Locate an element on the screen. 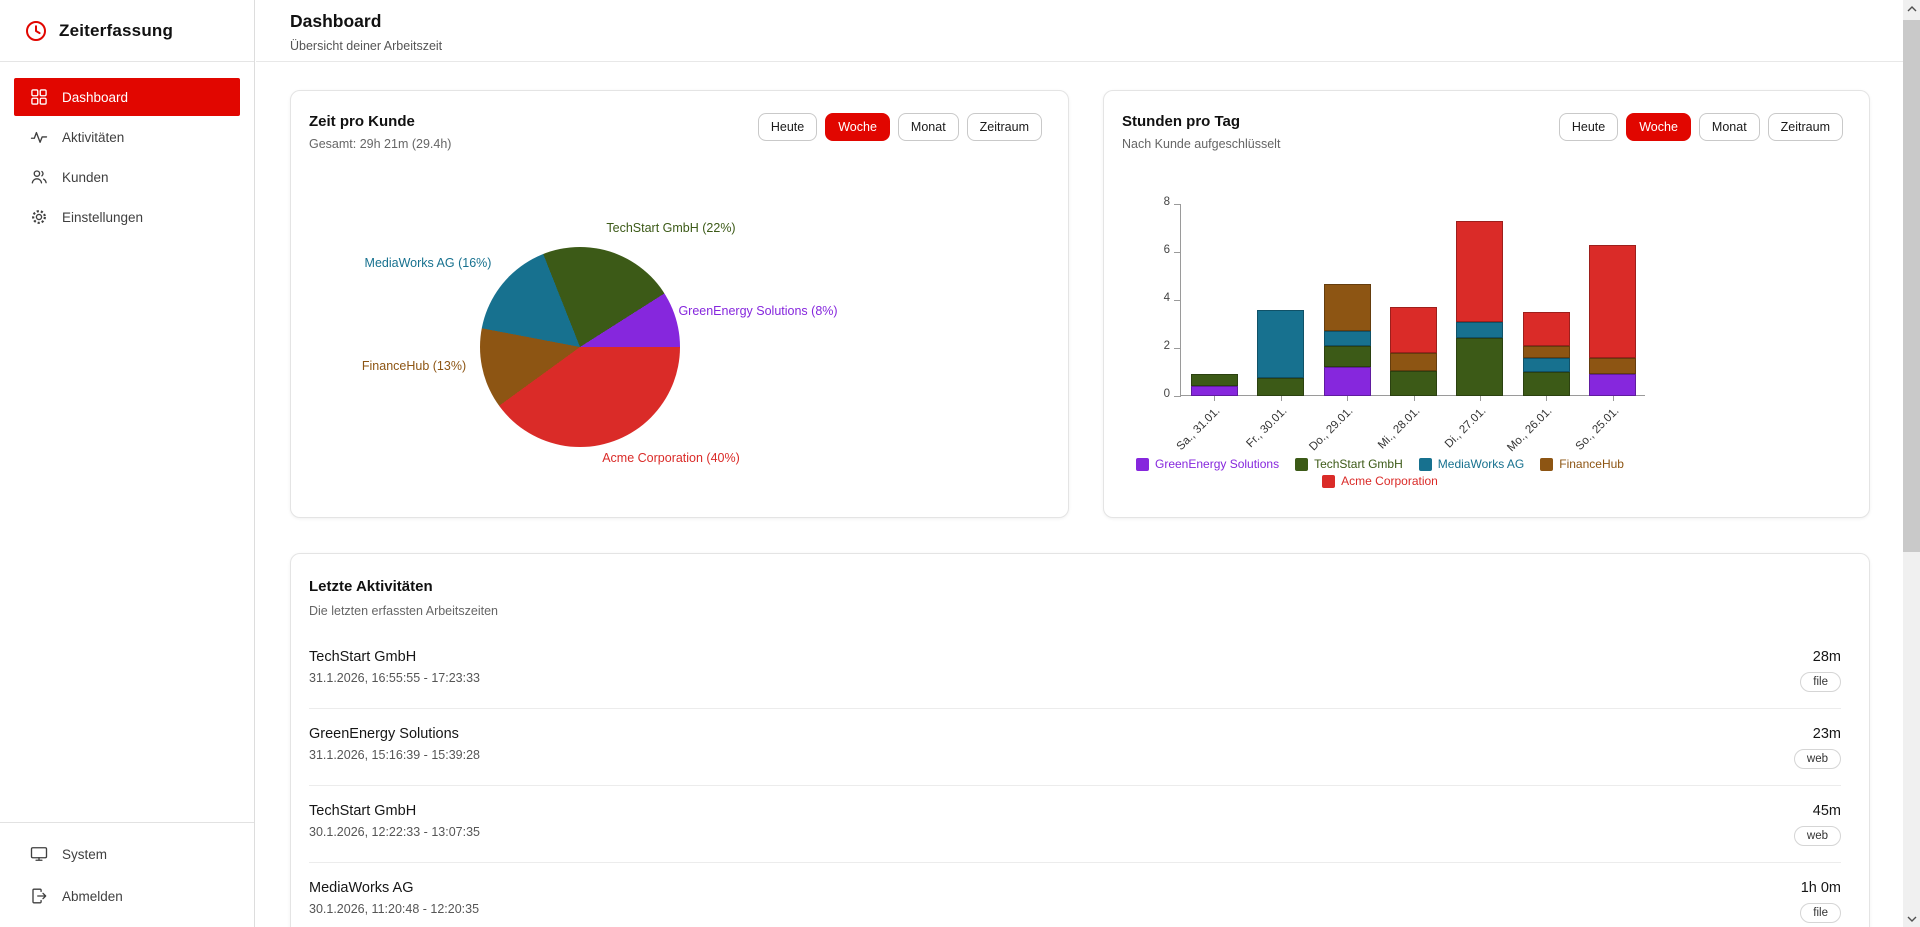 This screenshot has height=927, width=1920. sidebar-item-kunden: Kunden is located at coordinates (127, 177).